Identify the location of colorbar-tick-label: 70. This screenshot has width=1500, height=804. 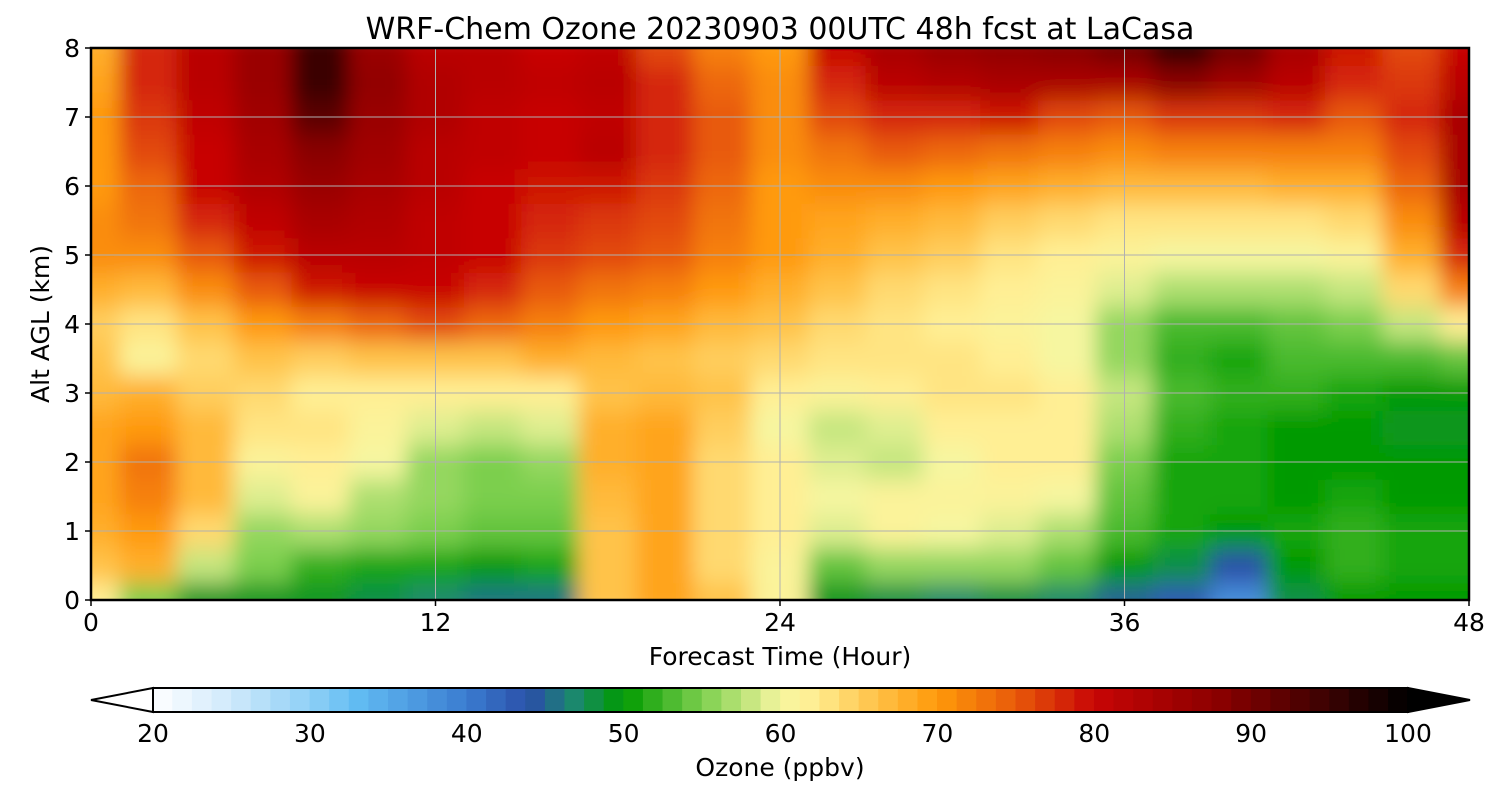
(937, 733).